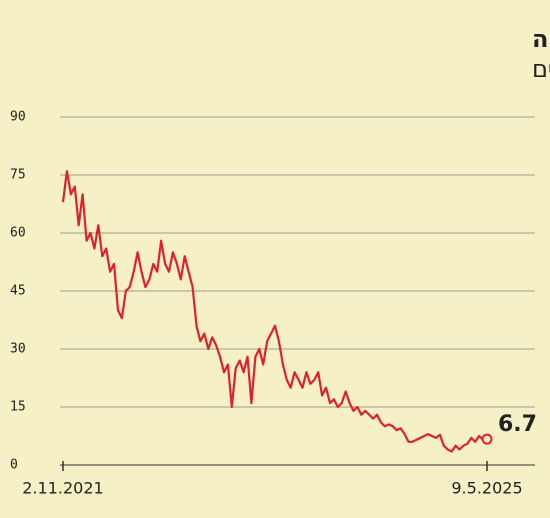 The width and height of the screenshot is (550, 518). What do you see at coordinates (18, 117) in the screenshot?
I see `y-tick-label: 90` at bounding box center [18, 117].